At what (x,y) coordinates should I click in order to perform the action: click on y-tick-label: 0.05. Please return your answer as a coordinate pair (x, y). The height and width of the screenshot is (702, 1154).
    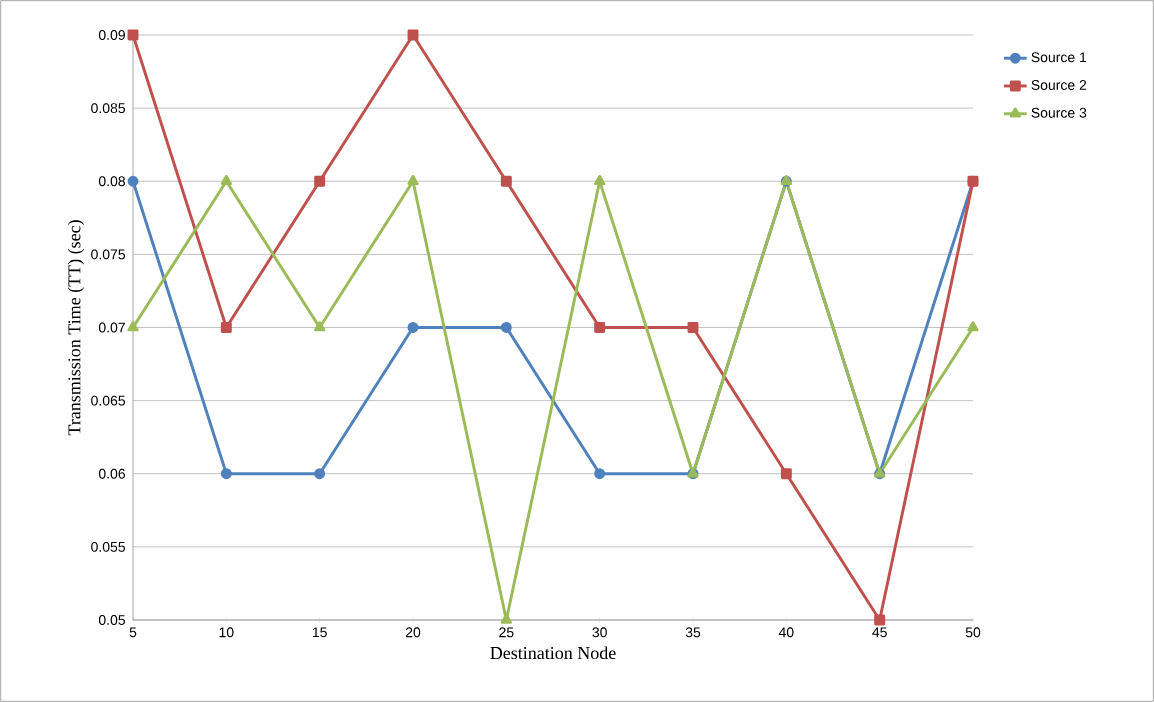
    Looking at the image, I should click on (112, 620).